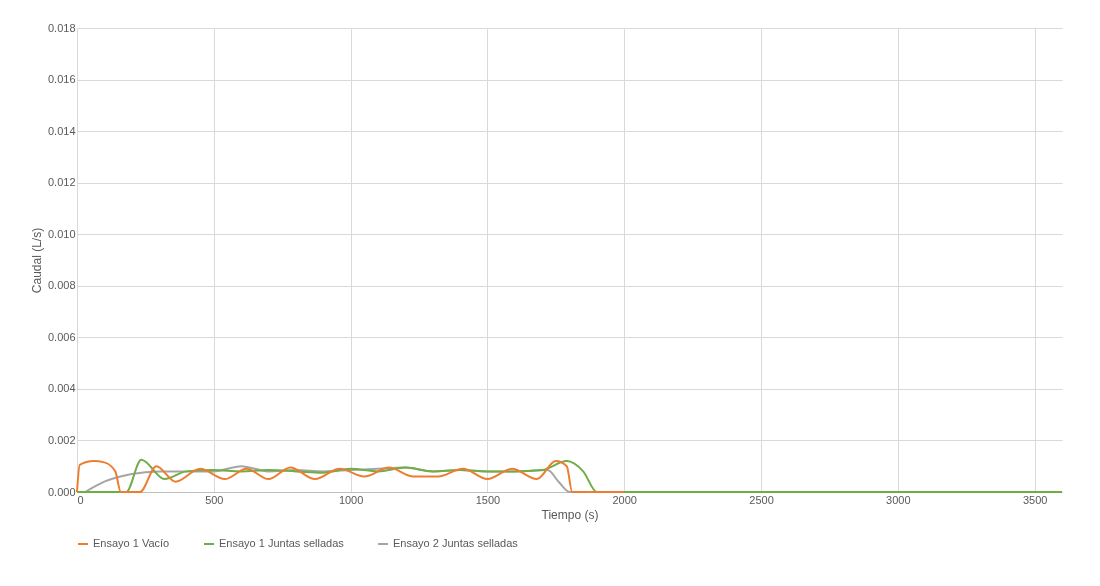 The width and height of the screenshot is (1100, 586). Describe the element at coordinates (624, 499) in the screenshot. I see `x-tick-label: 2000` at that location.